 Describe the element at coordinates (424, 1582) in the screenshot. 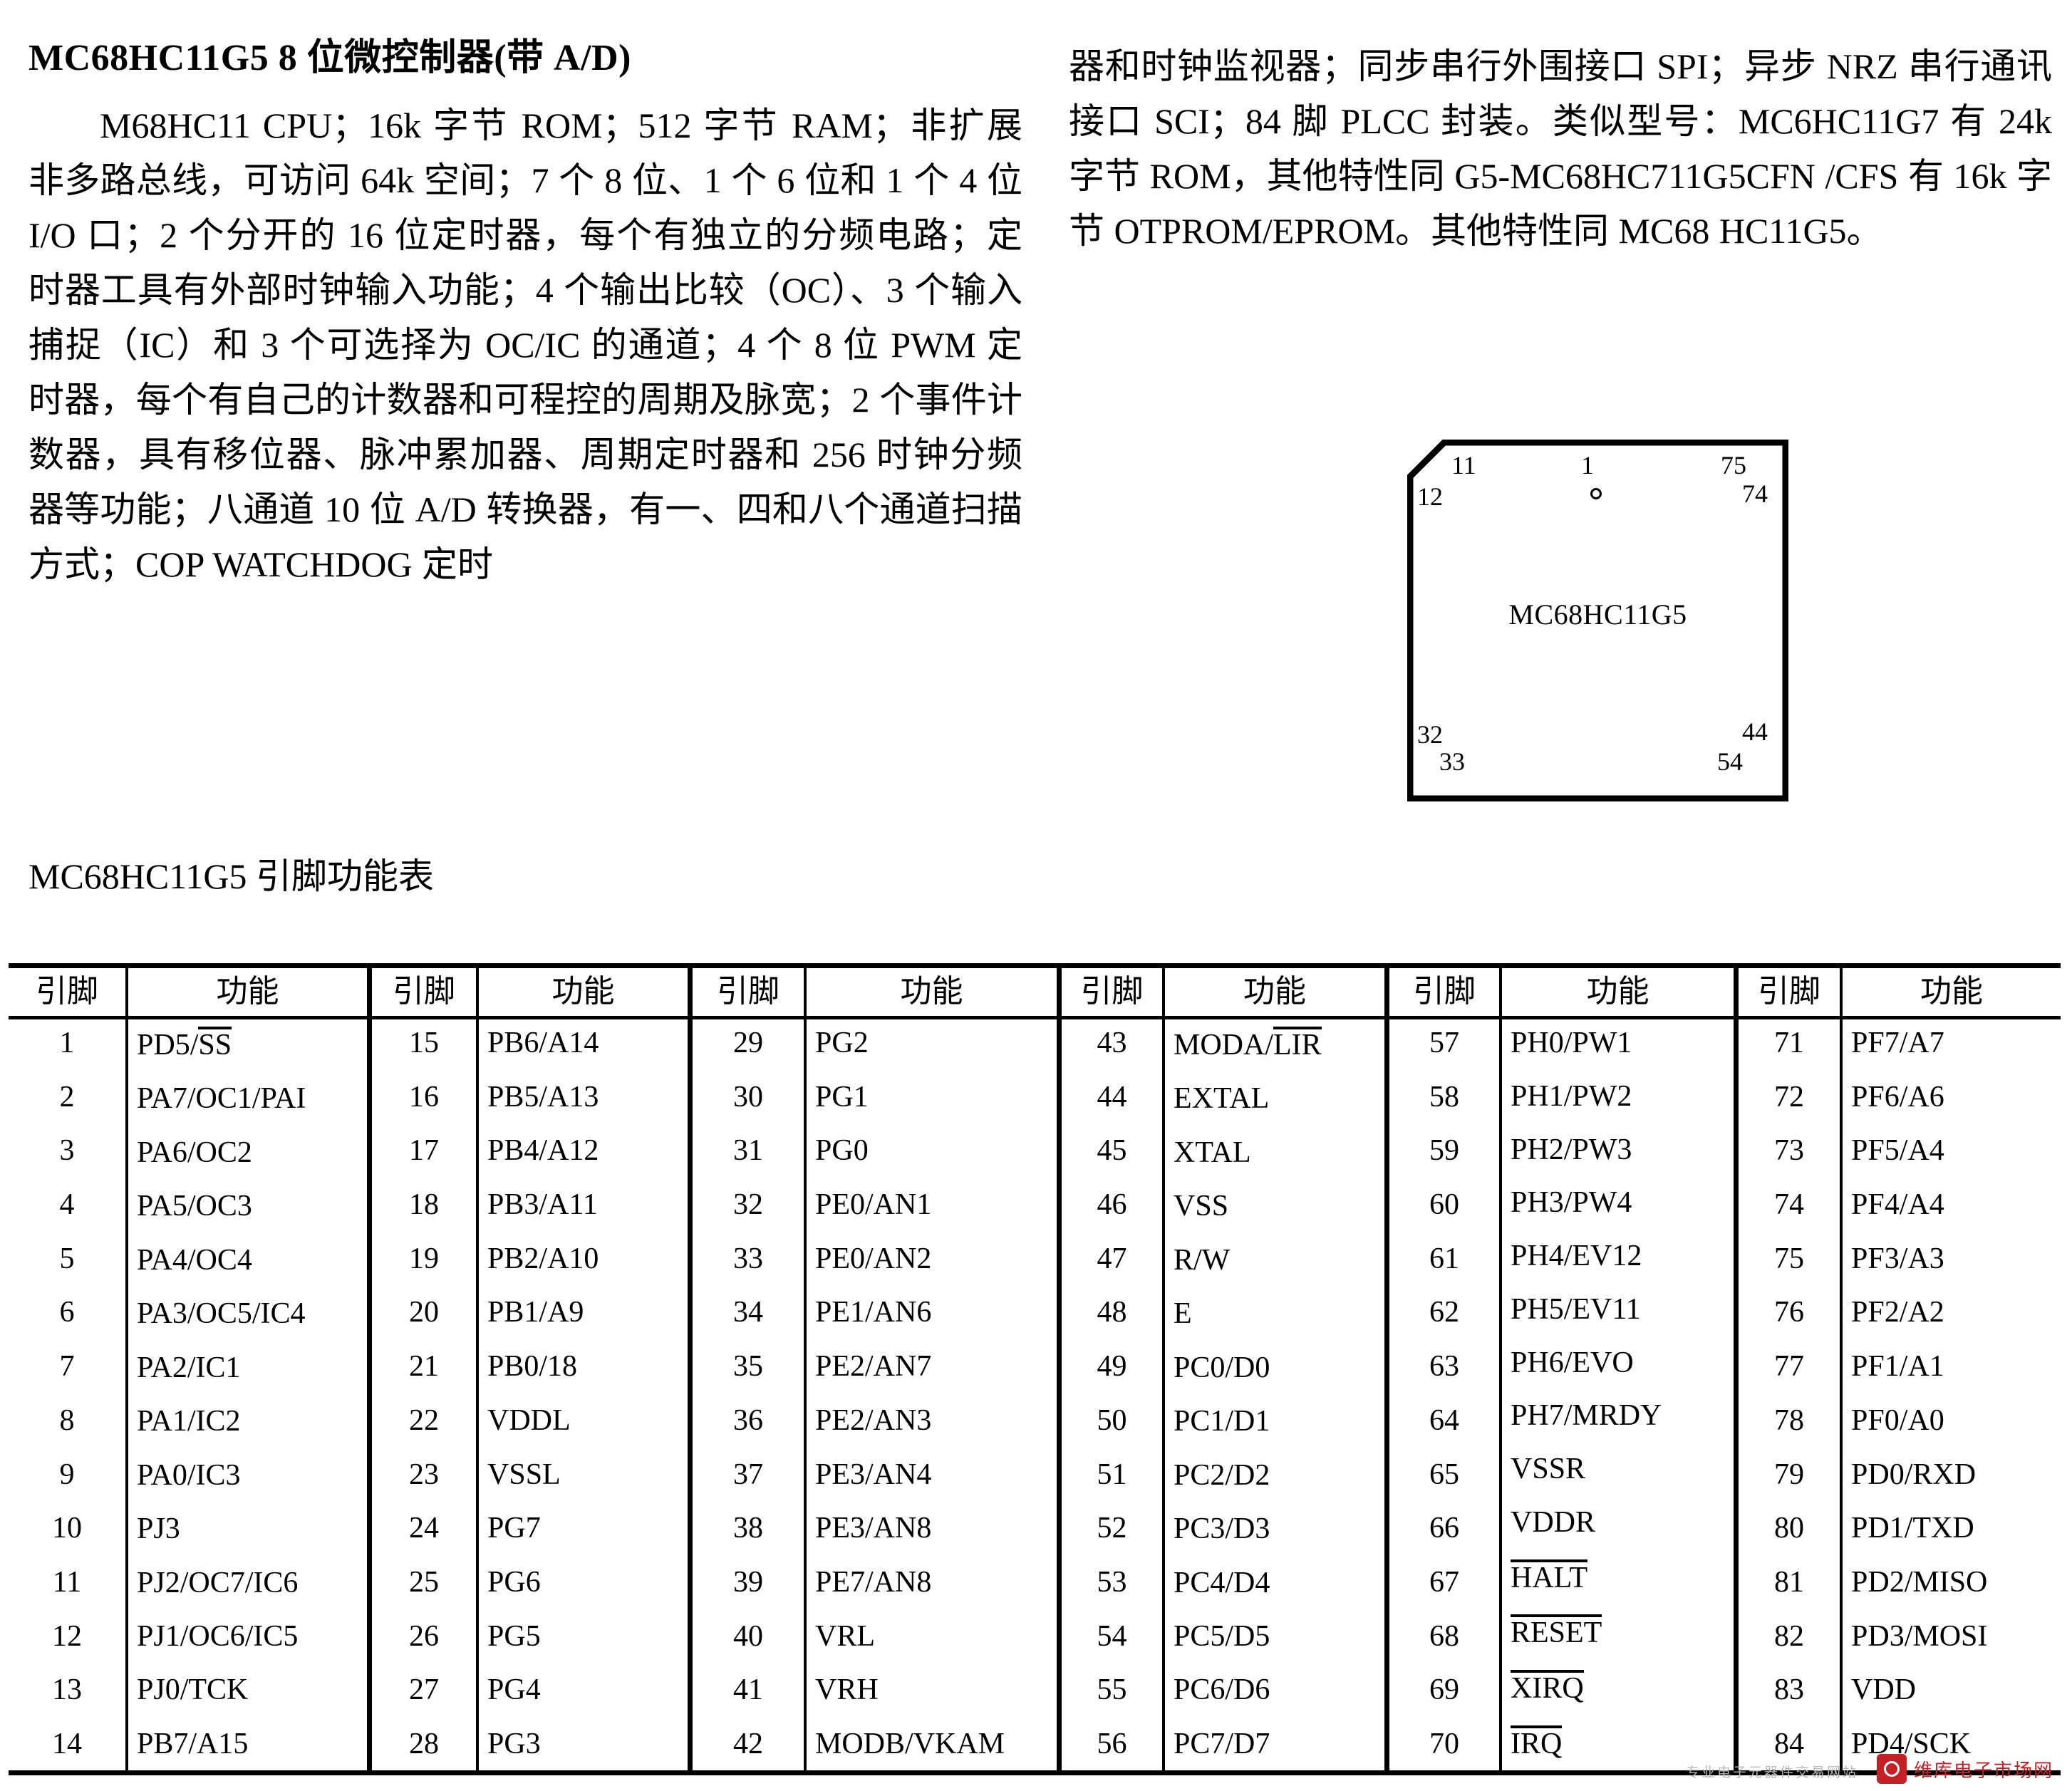

I see `pin-number-cell: 25` at that location.